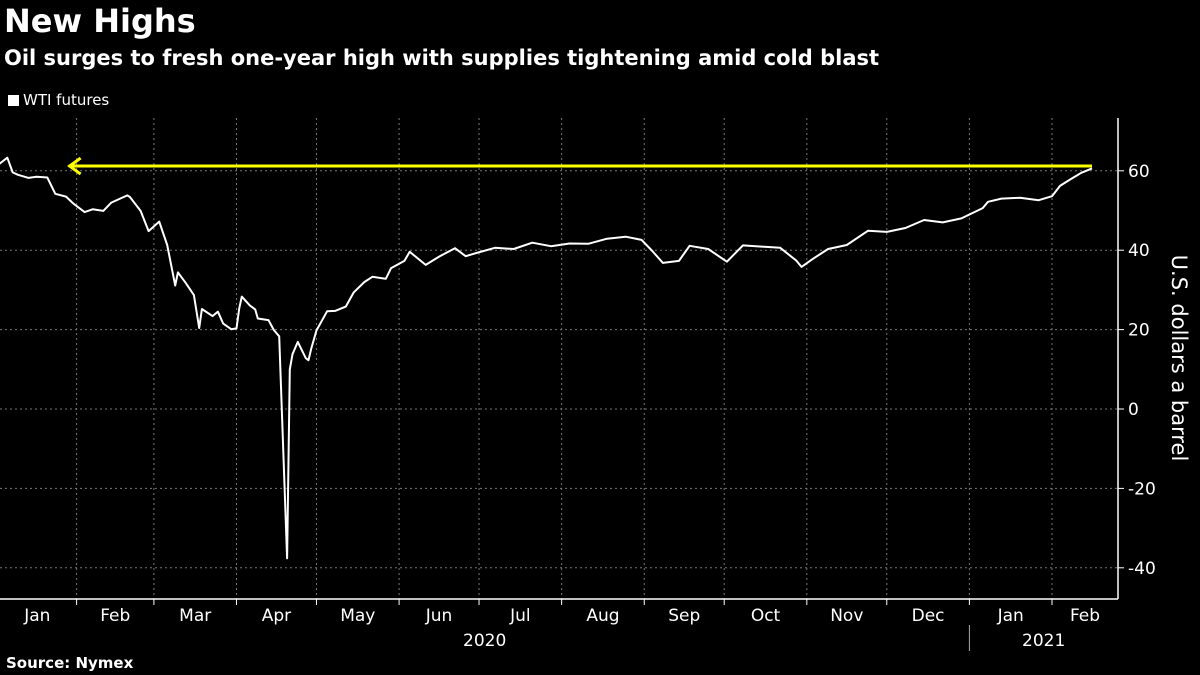  Describe the element at coordinates (1133, 410) in the screenshot. I see `y-tick-label: 0` at that location.